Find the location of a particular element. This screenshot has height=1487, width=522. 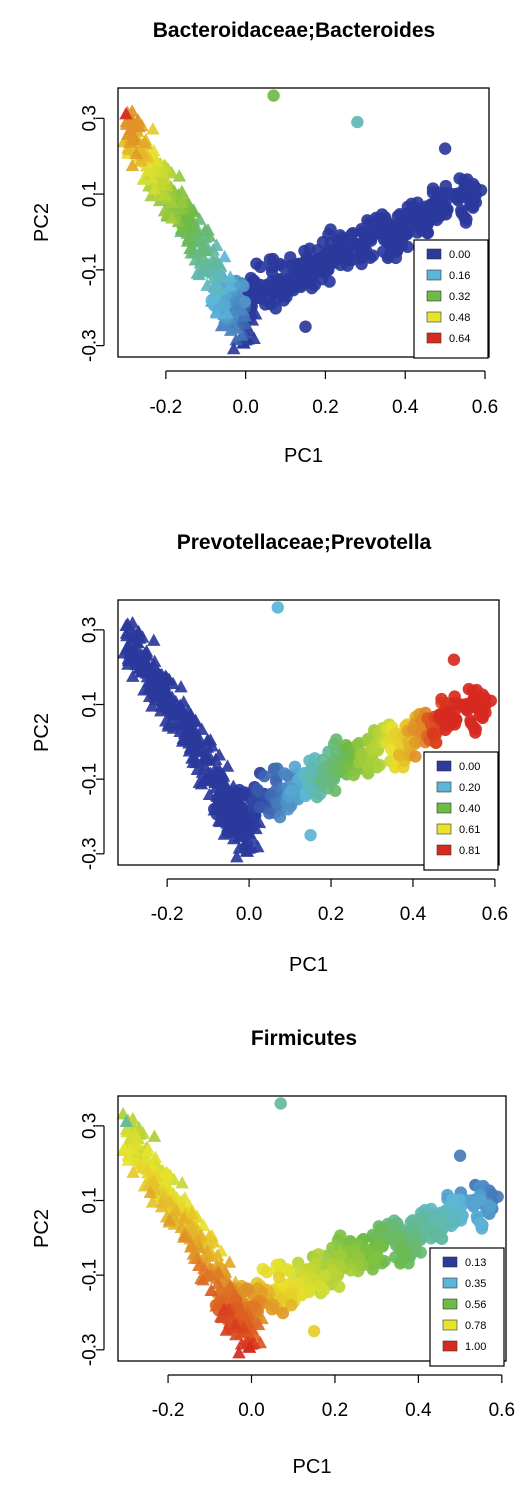

y-tick-label: 0.3 is located at coordinates (90, 630).